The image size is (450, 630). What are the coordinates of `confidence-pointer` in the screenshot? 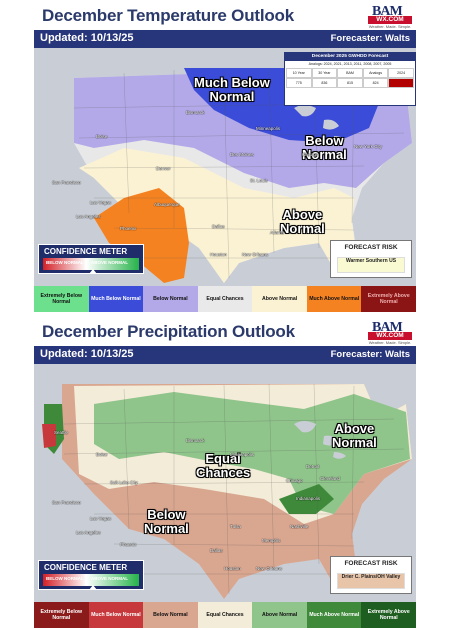 It's located at (93, 587).